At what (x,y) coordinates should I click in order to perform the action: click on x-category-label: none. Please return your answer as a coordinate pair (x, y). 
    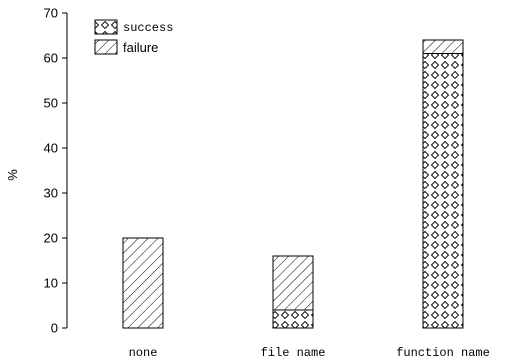
    Looking at the image, I should click on (143, 353).